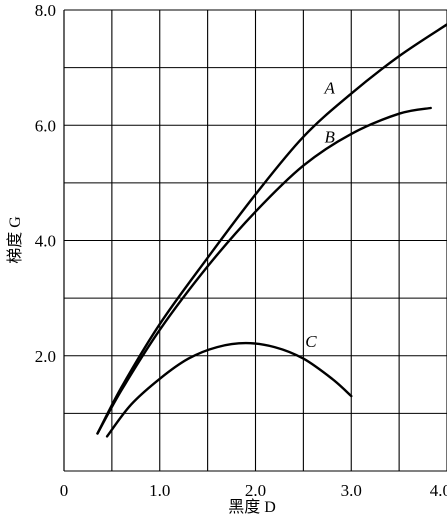 Image resolution: width=447 pixels, height=517 pixels. Describe the element at coordinates (45, 356) in the screenshot. I see `y-tick-label: 2.0` at that location.